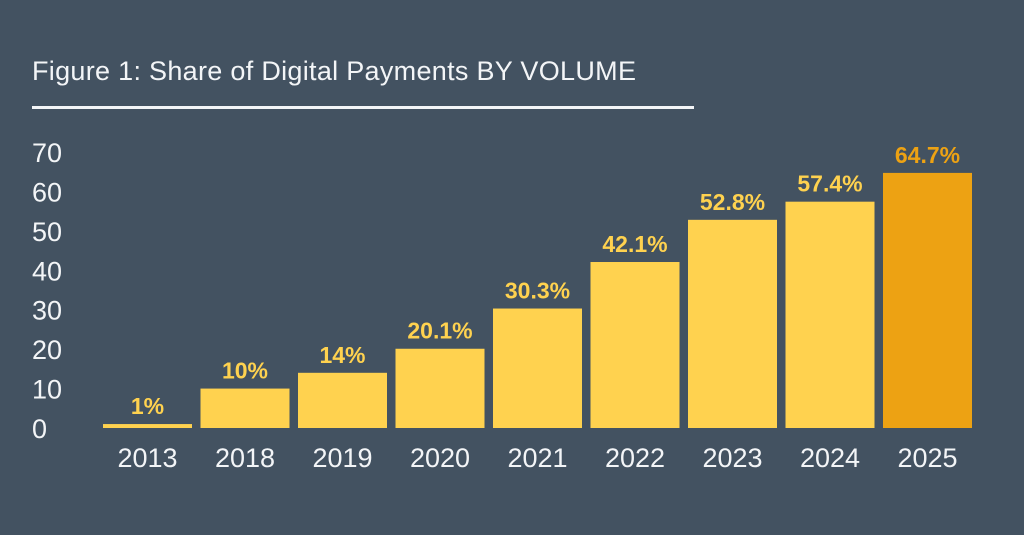 The height and width of the screenshot is (535, 1024). I want to click on data-label-2013: 1%, so click(147, 406).